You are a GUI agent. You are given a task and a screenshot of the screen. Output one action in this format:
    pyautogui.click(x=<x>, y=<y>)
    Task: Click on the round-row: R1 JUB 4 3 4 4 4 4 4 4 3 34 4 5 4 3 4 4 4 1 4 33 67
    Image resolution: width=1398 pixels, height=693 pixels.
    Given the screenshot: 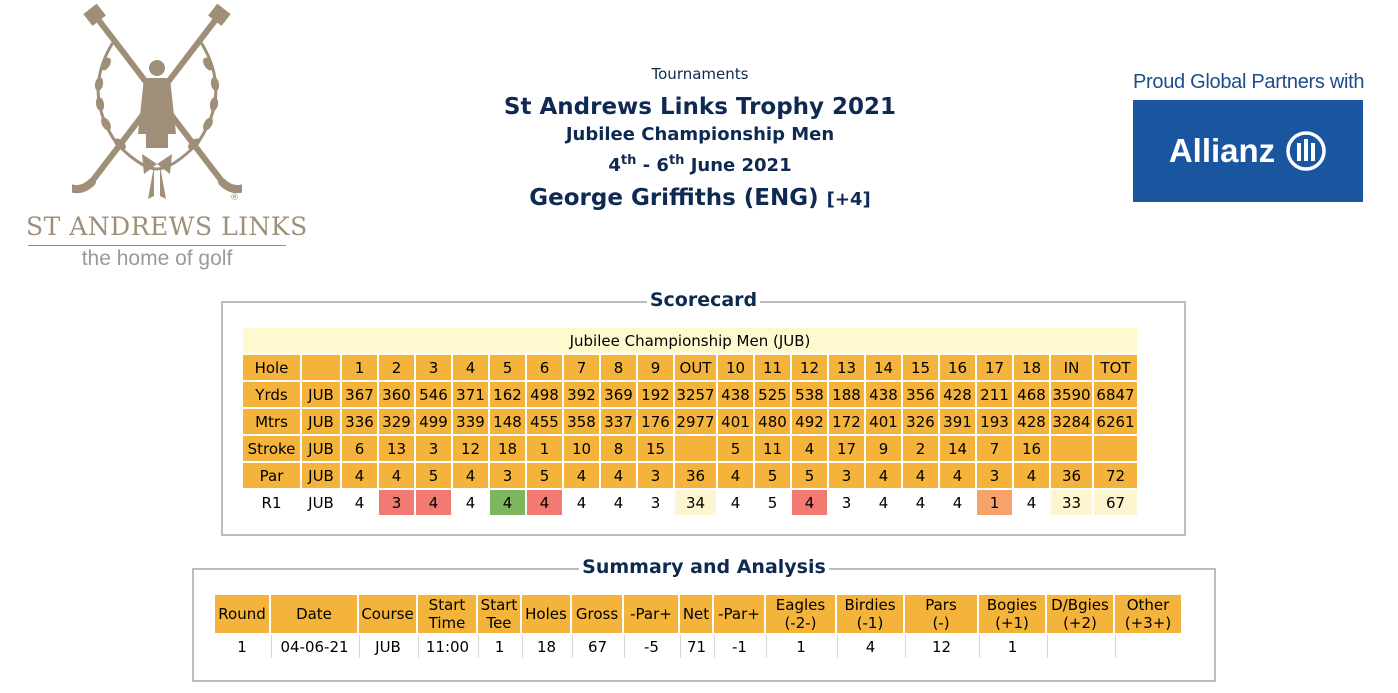 What is the action you would take?
    pyautogui.click(x=690, y=502)
    